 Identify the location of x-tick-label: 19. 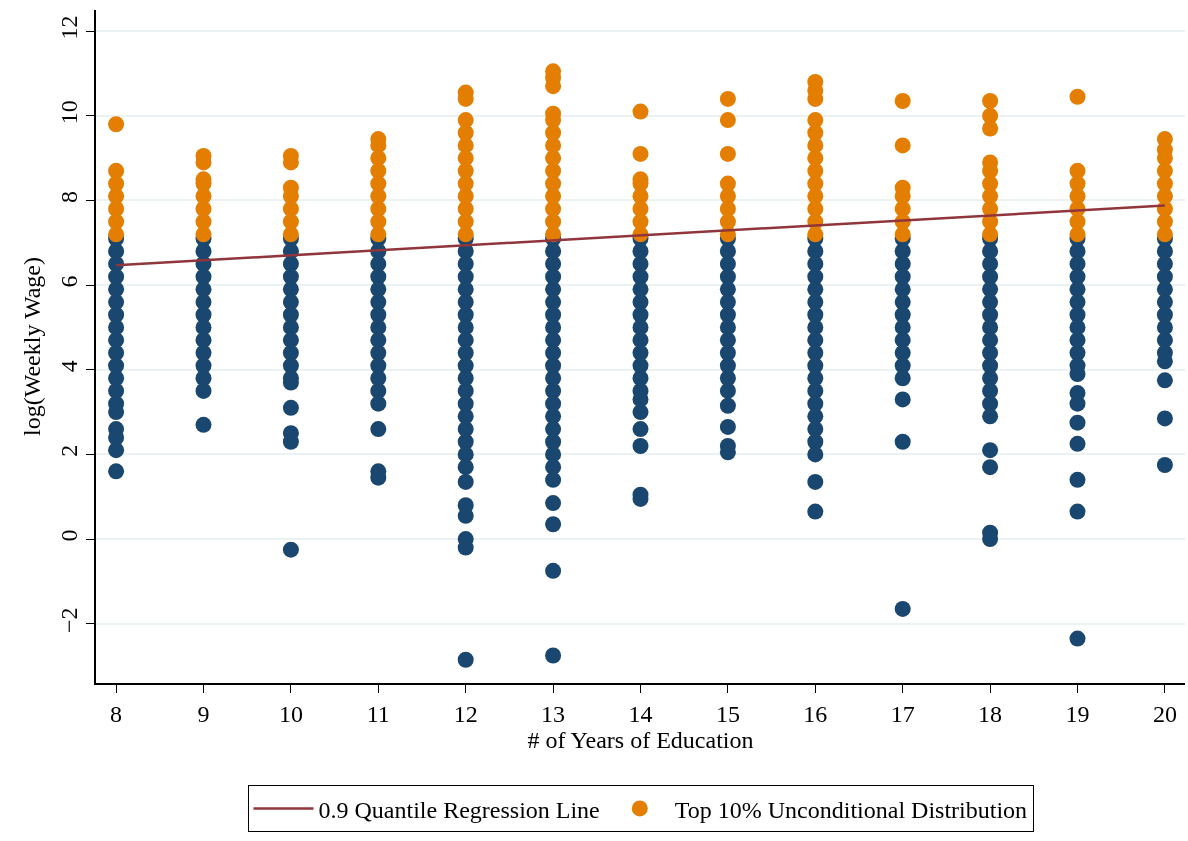
(1077, 713).